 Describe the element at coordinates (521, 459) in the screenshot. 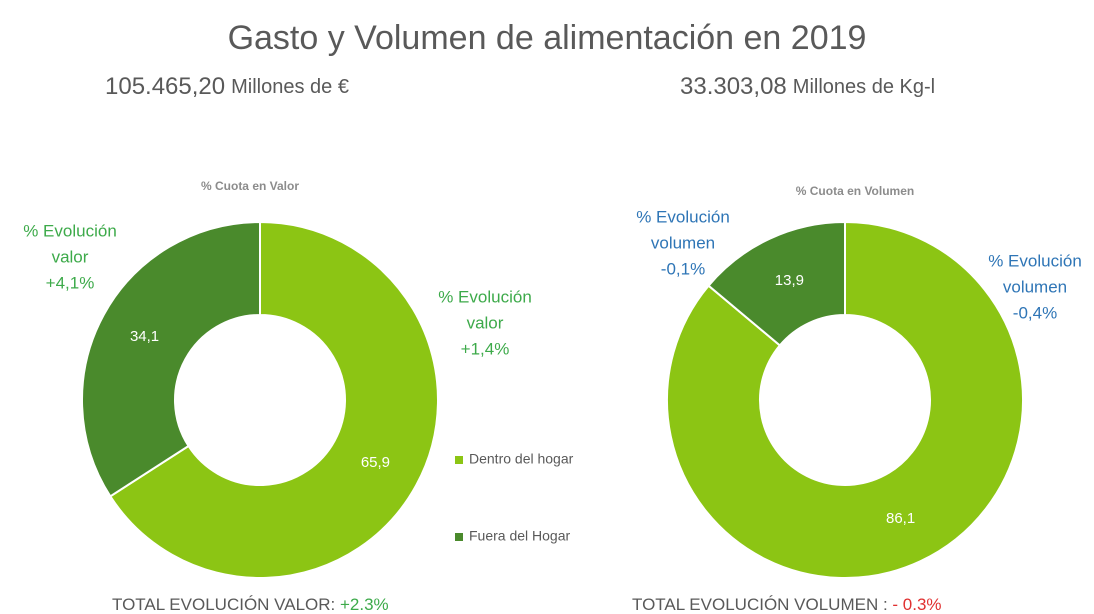

I see `legend-label: Dentro del hogar` at that location.